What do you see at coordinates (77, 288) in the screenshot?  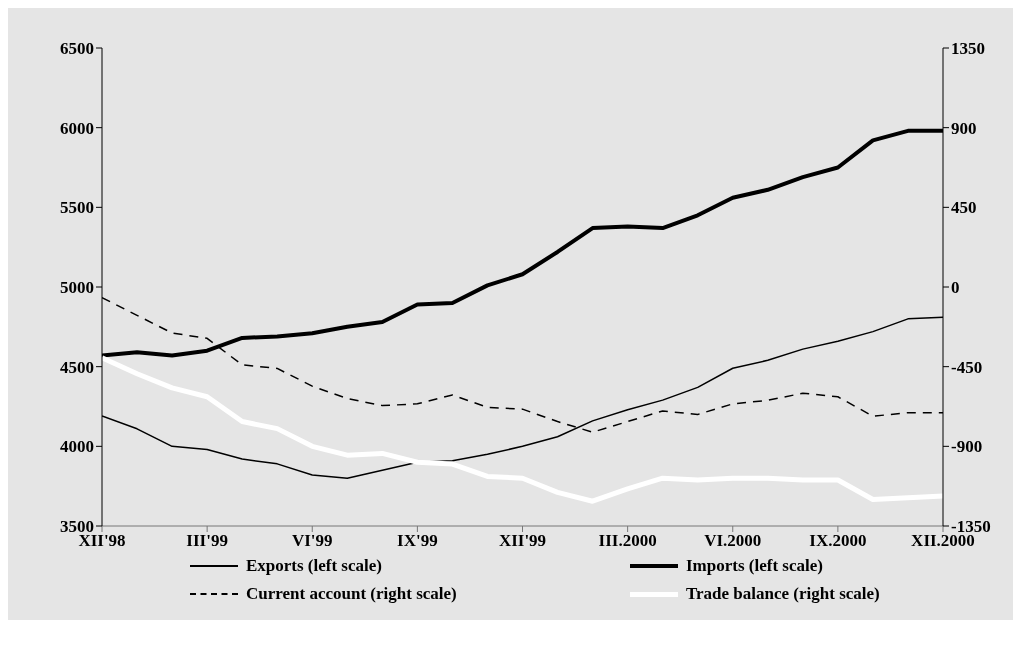 I see `y-tick-label: 5000` at bounding box center [77, 288].